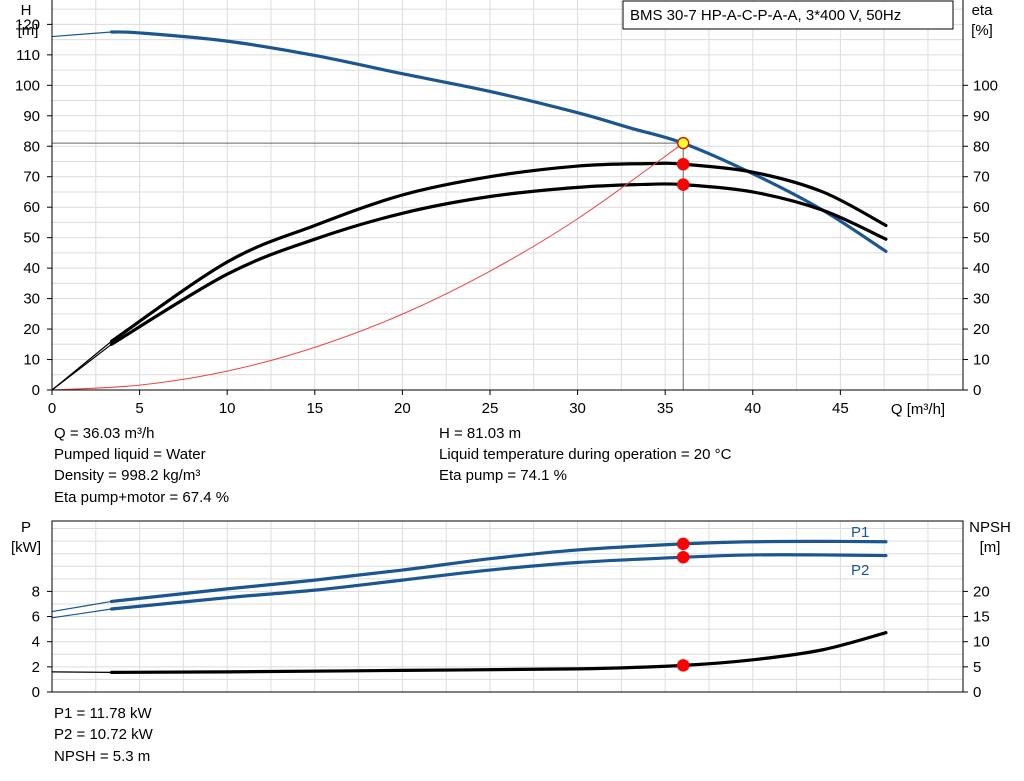 The image size is (1024, 781). What do you see at coordinates (981, 268) in the screenshot?
I see `eta-tick-label: 40` at bounding box center [981, 268].